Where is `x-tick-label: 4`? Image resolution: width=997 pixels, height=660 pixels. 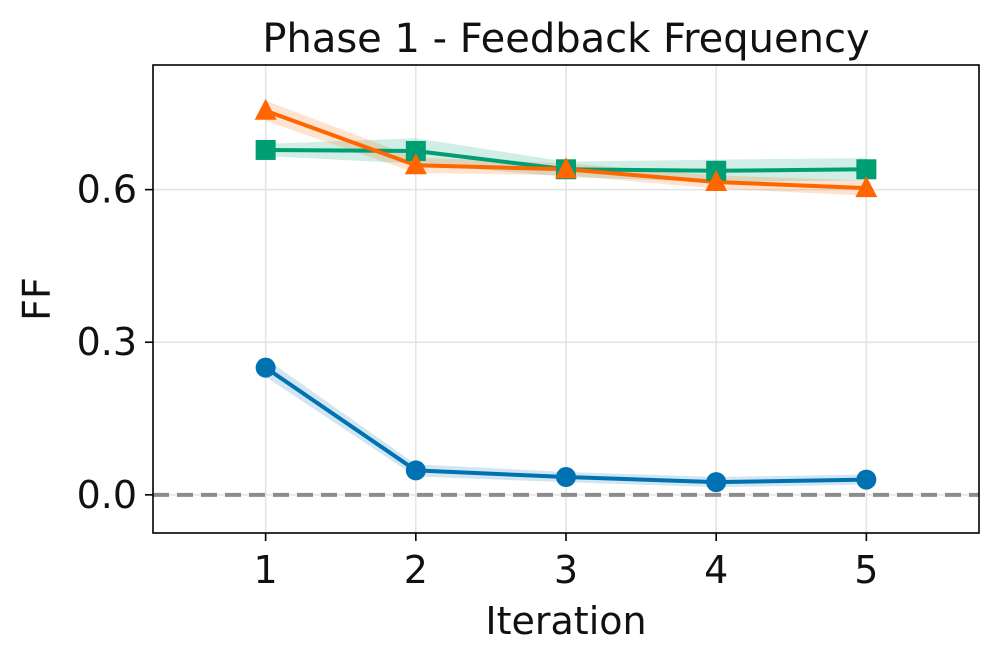 x-tick-label: 4 is located at coordinates (716, 570).